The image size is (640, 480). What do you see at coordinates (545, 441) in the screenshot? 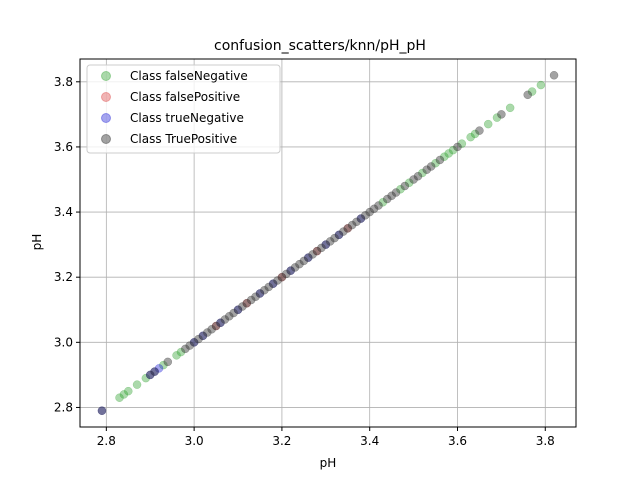
I see `x-tick-label: 3.8` at bounding box center [545, 441].